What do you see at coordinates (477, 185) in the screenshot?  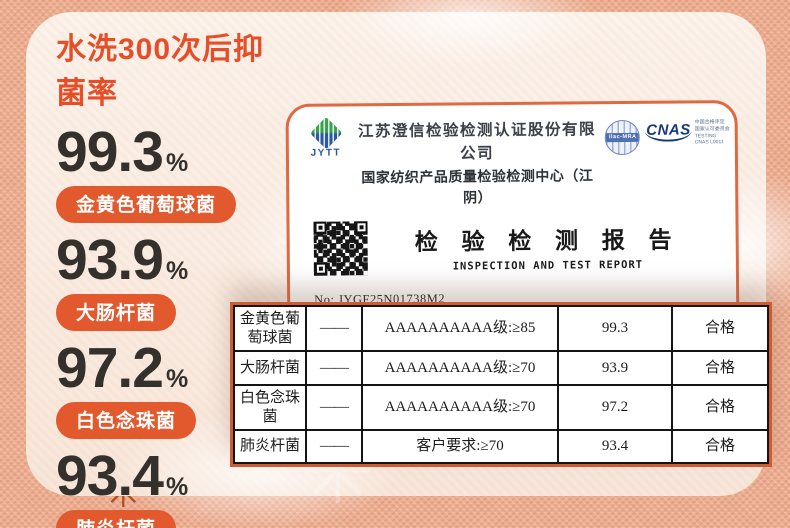 I see `agency-line2: 国家纺织产品质量检验检测中心（江阴）` at bounding box center [477, 185].